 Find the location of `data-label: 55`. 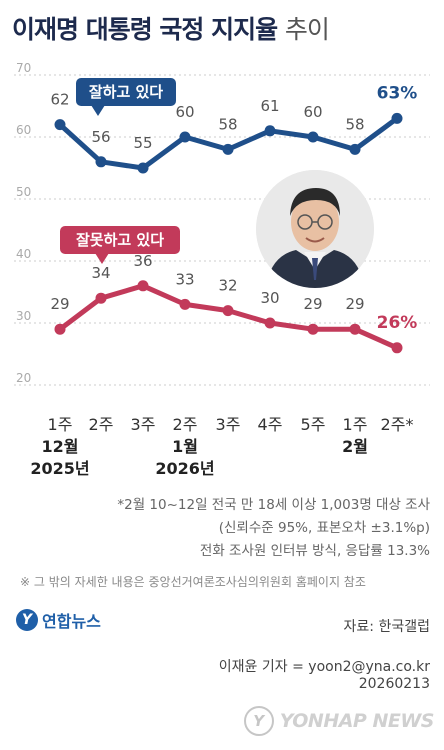

data-label: 55 is located at coordinates (142, 143).